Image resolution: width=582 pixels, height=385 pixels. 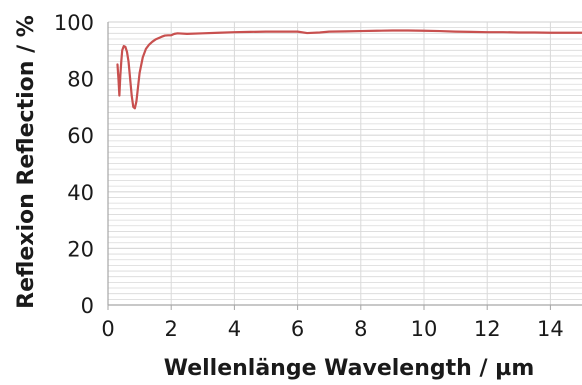 I want to click on y-axis-title: Reflexion Reflection / %, so click(x=26, y=162).